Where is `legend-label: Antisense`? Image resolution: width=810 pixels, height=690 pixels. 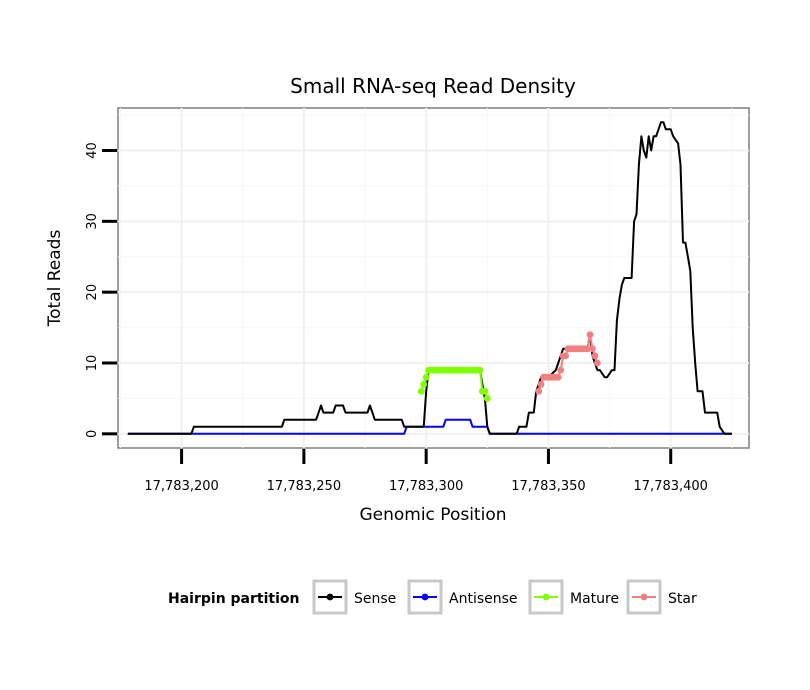 legend-label: Antisense is located at coordinates (483, 599).